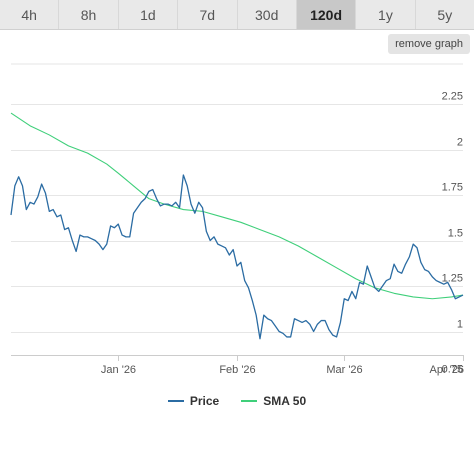 This screenshot has height=455, width=474. Describe the element at coordinates (237, 401) in the screenshot. I see `chart-legend: Price SMA 50` at that location.